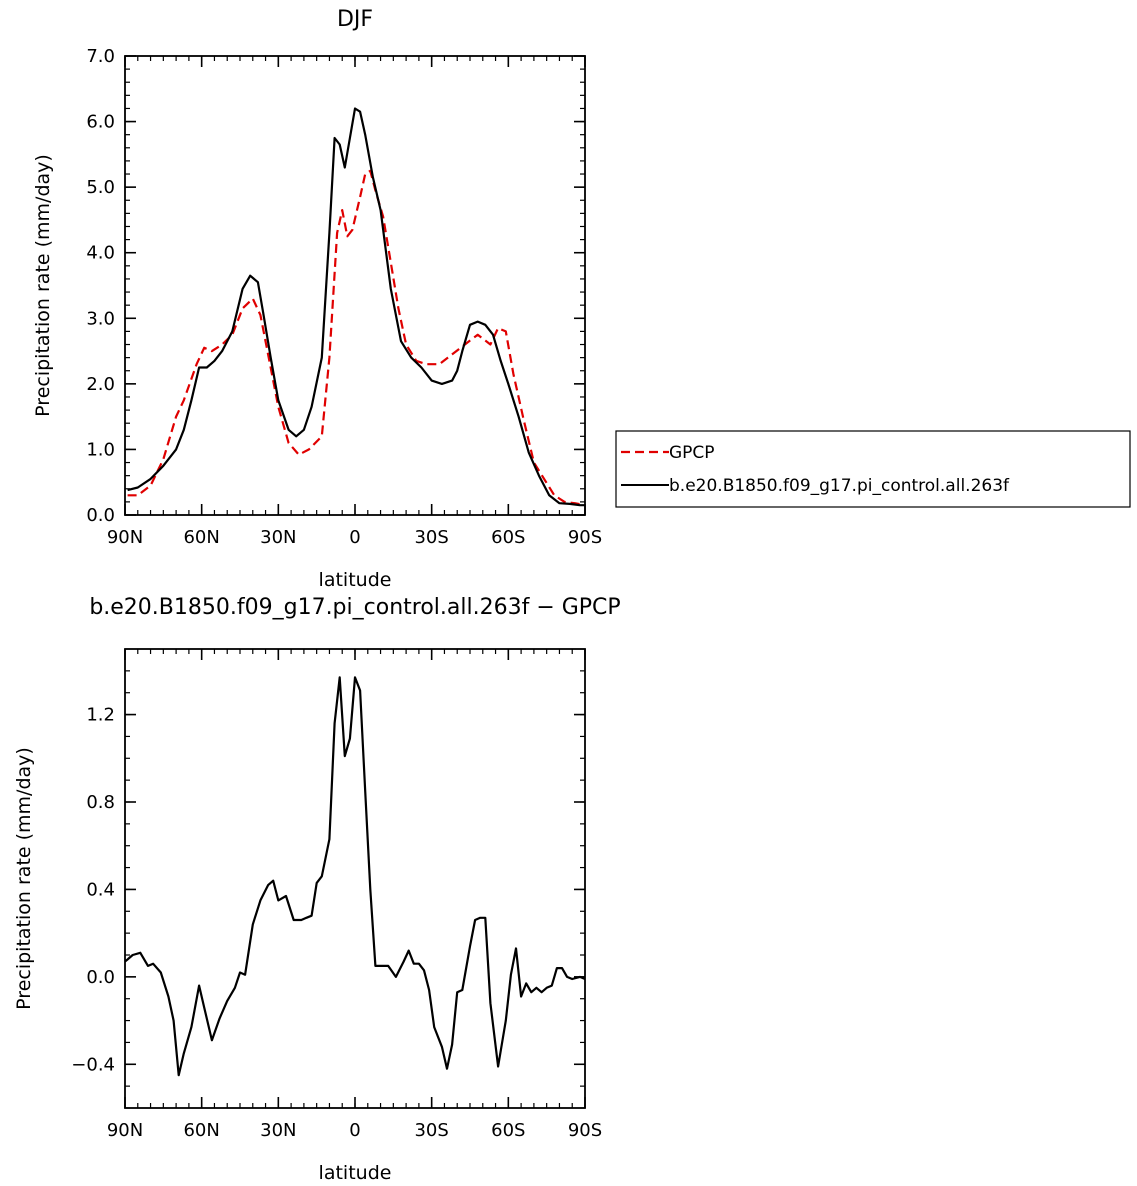  What do you see at coordinates (355, 19) in the screenshot?
I see `top-plot-title: DJF` at bounding box center [355, 19].